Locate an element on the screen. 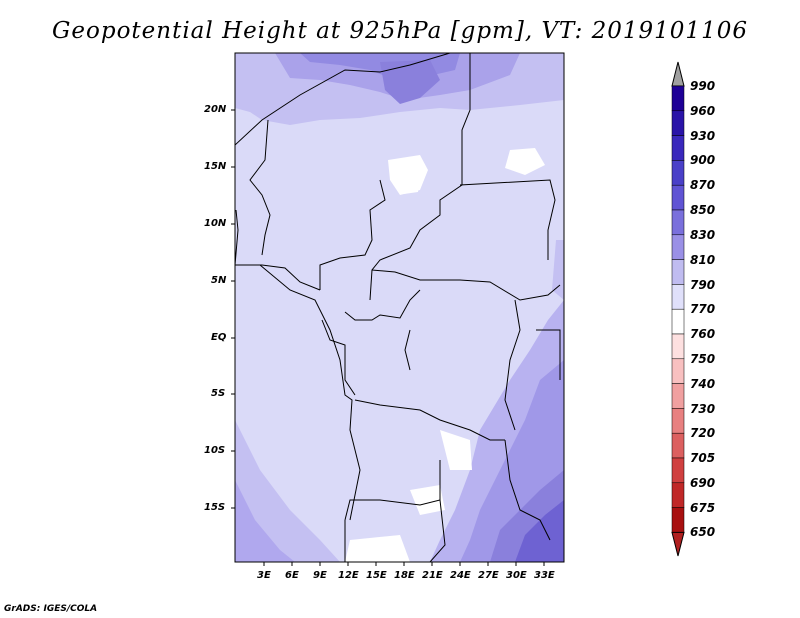 The height and width of the screenshot is (618, 800). lon-label-33e: 33E is located at coordinates (544, 575).